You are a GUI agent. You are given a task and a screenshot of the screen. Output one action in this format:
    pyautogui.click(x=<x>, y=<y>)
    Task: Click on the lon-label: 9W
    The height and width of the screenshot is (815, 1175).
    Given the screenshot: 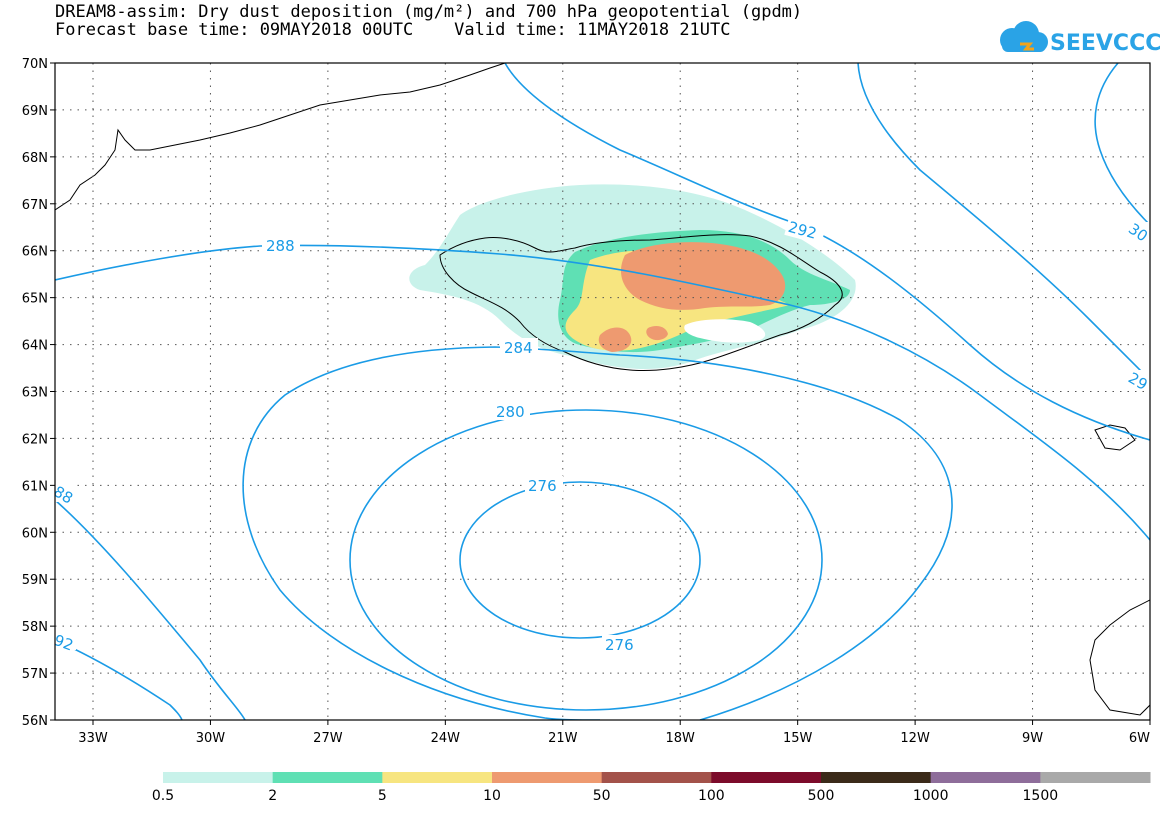 What is the action you would take?
    pyautogui.click(x=1032, y=738)
    